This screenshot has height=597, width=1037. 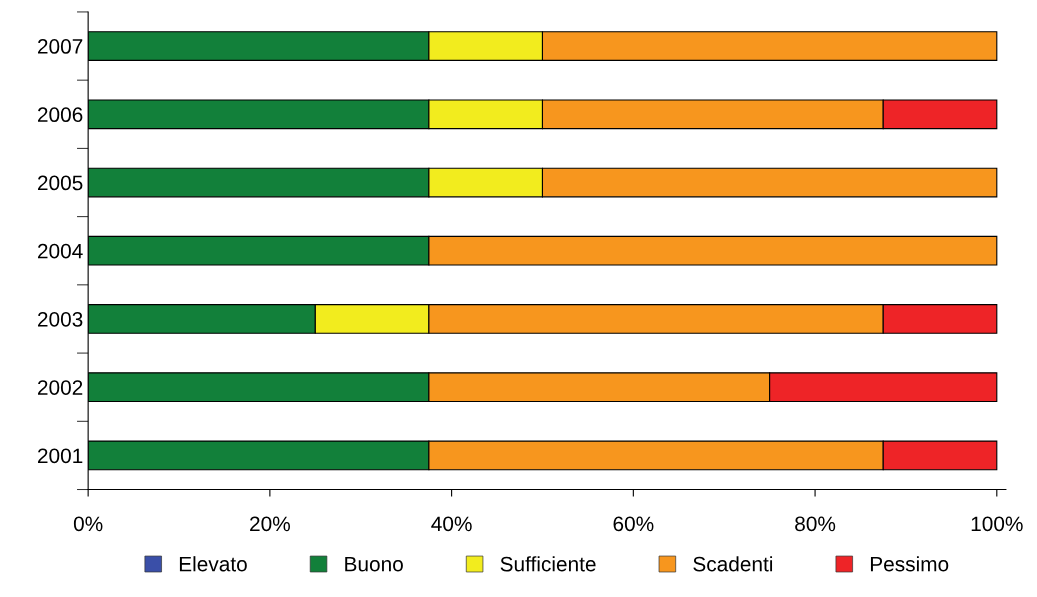 What do you see at coordinates (451, 524) in the screenshot?
I see `x-tick-label: 40%` at bounding box center [451, 524].